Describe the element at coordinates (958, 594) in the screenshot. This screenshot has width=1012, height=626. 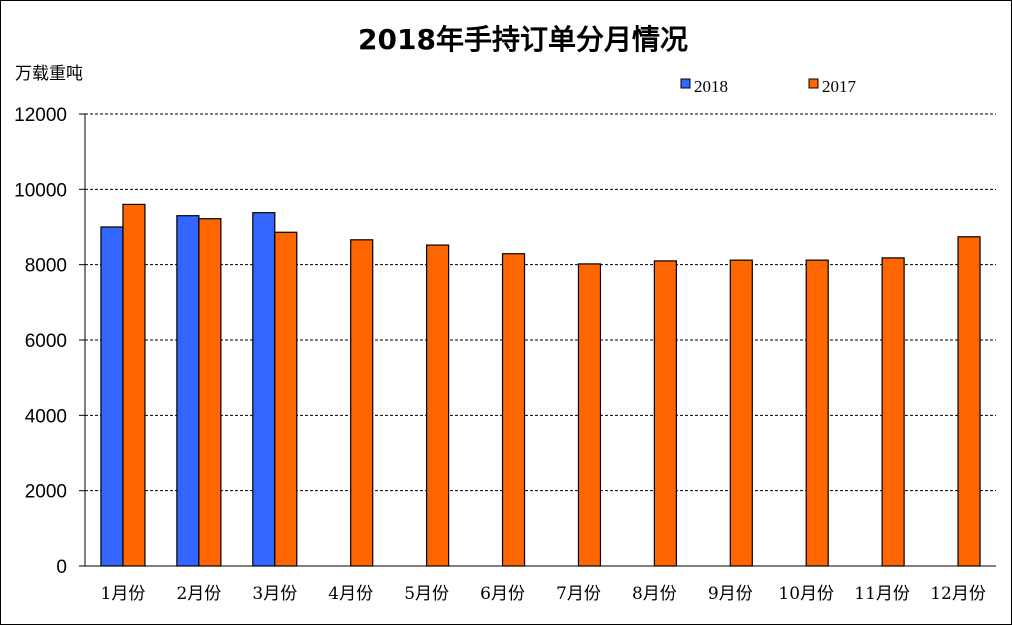
I see `x-tick-label: 12月份` at that location.